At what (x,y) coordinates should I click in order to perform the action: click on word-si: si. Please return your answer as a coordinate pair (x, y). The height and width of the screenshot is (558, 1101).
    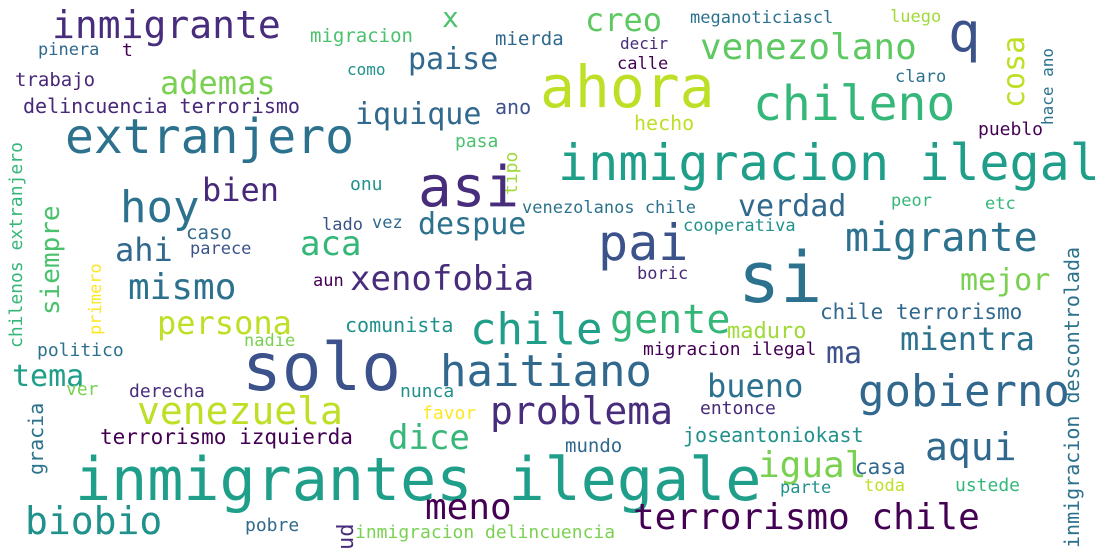
    Looking at the image, I should click on (780, 278).